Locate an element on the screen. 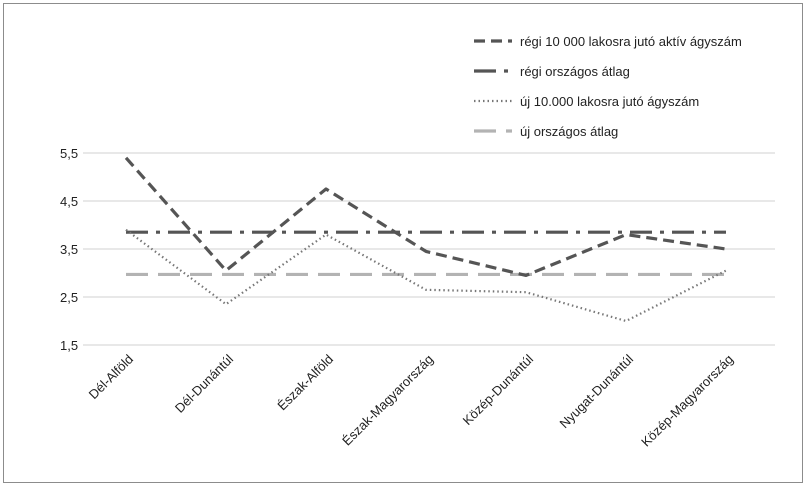 The width and height of the screenshot is (808, 488). x-tick-label: Dél-Dunántúl is located at coordinates (204, 383).